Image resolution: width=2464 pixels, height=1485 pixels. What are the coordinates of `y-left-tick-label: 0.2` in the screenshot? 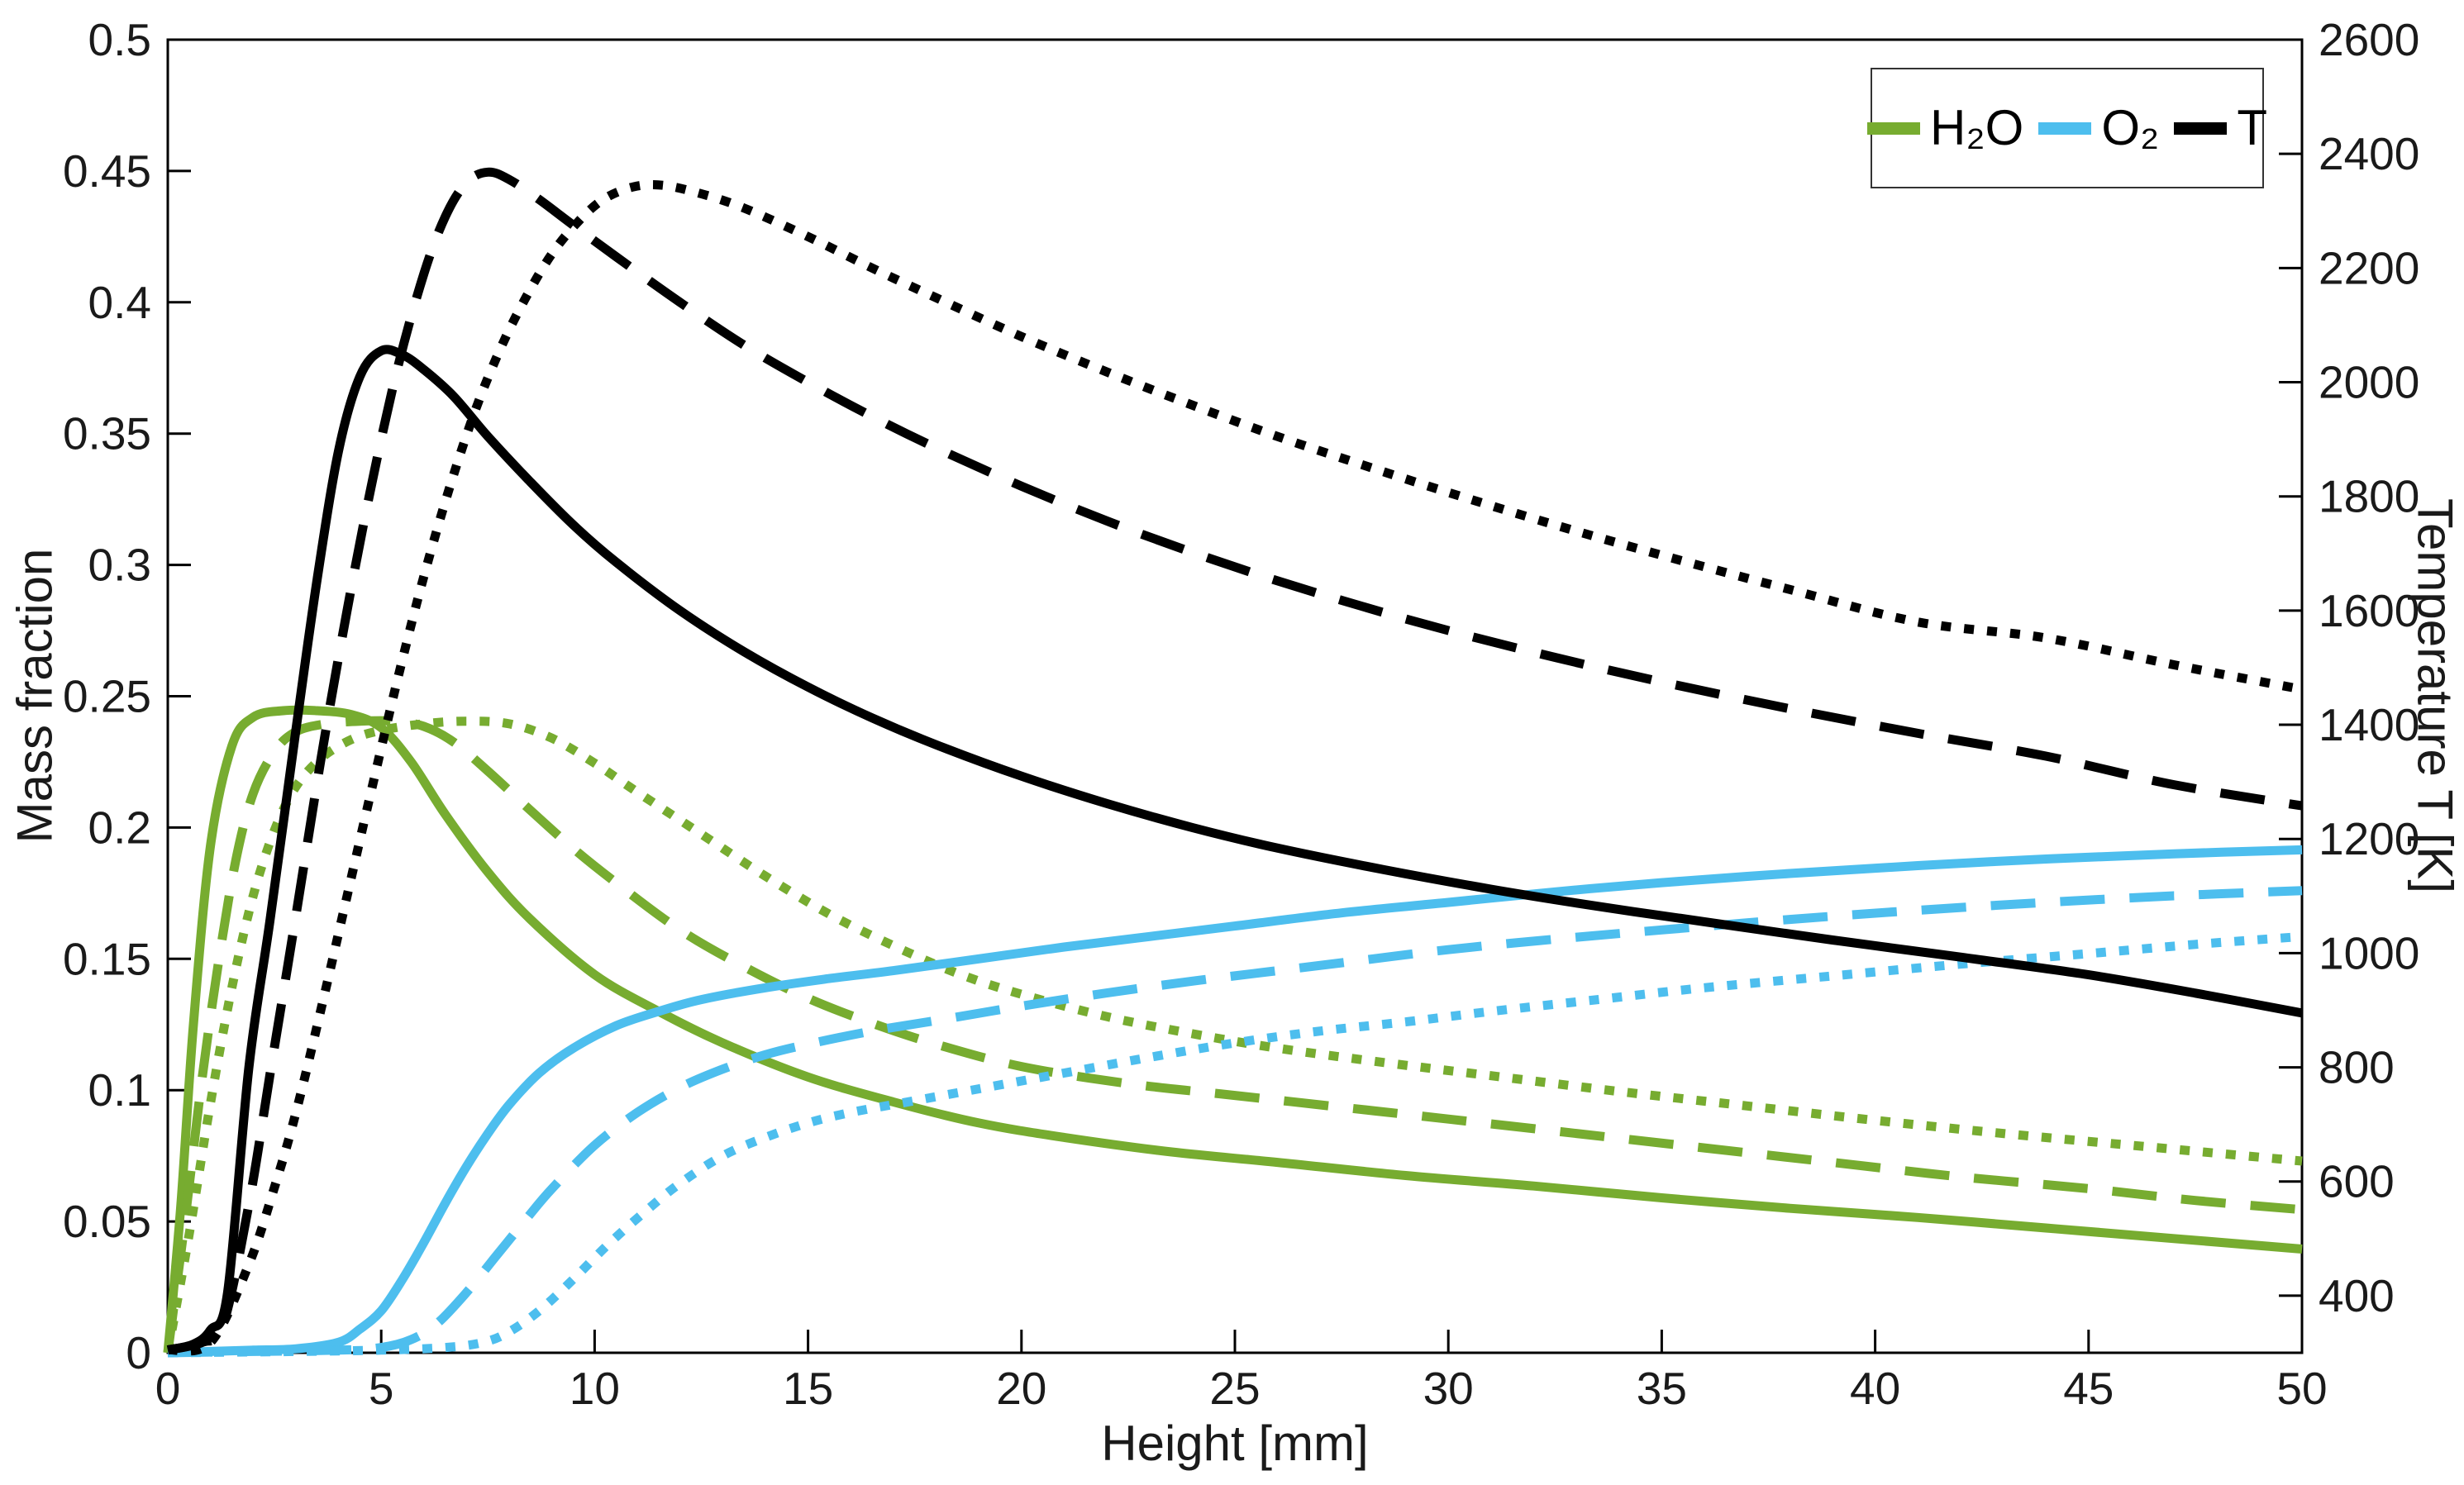 It's located at (120, 828).